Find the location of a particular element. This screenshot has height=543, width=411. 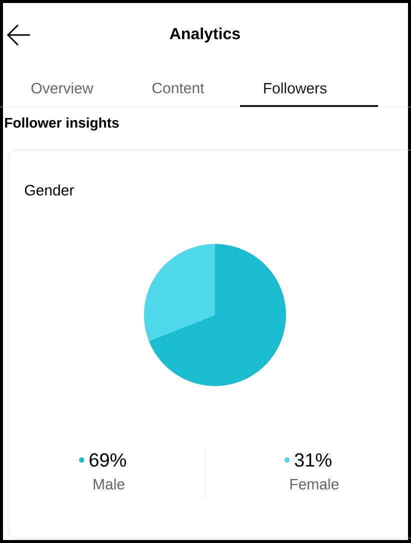

text: Followers is located at coordinates (295, 88).